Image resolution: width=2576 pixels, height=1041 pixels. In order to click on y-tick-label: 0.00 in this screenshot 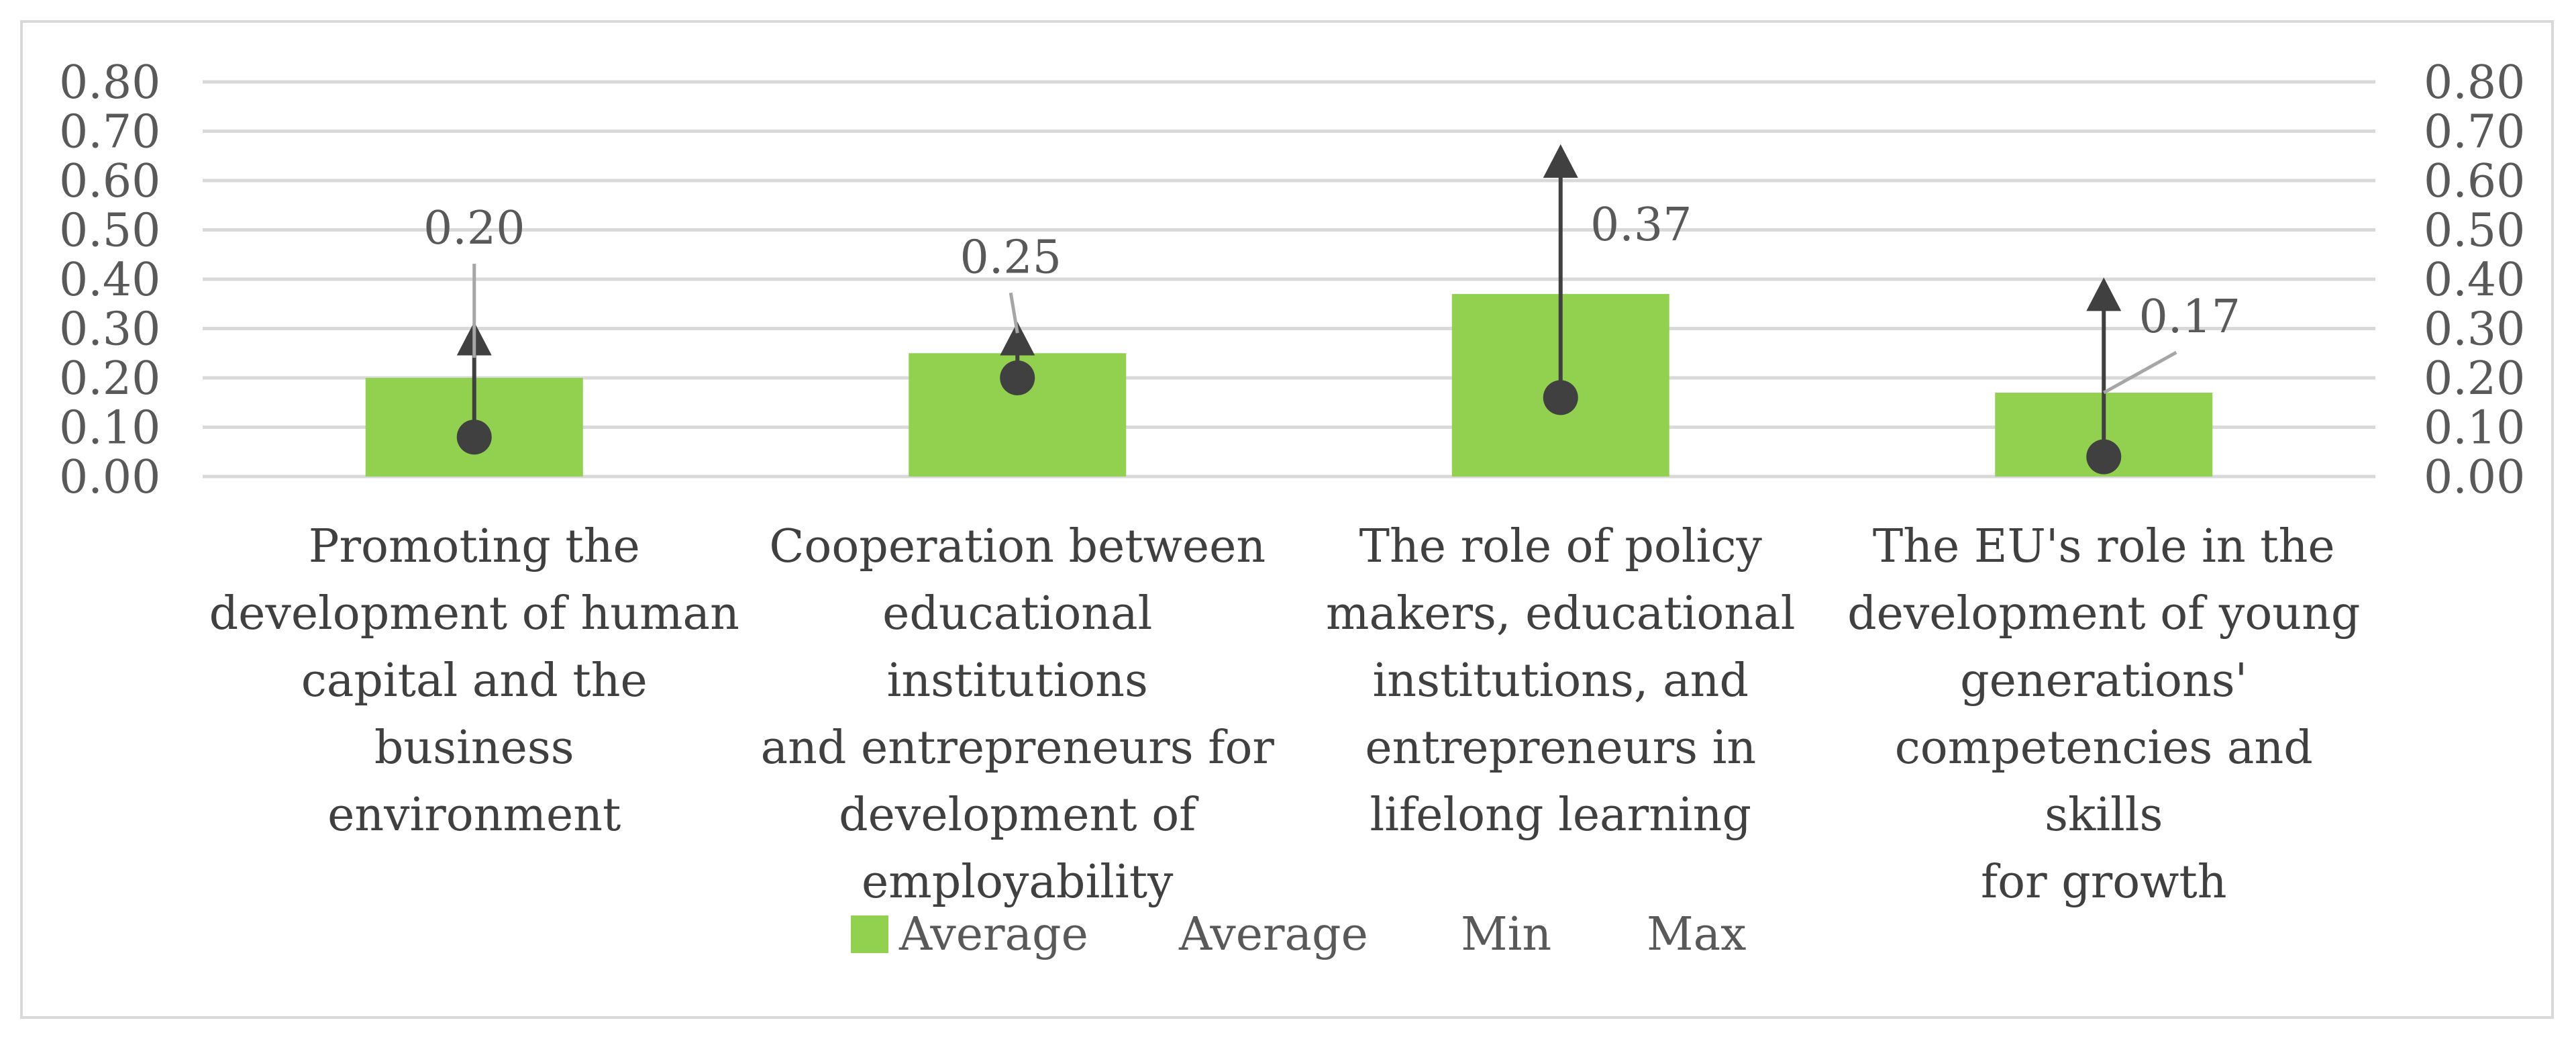, I will do `click(109, 477)`.